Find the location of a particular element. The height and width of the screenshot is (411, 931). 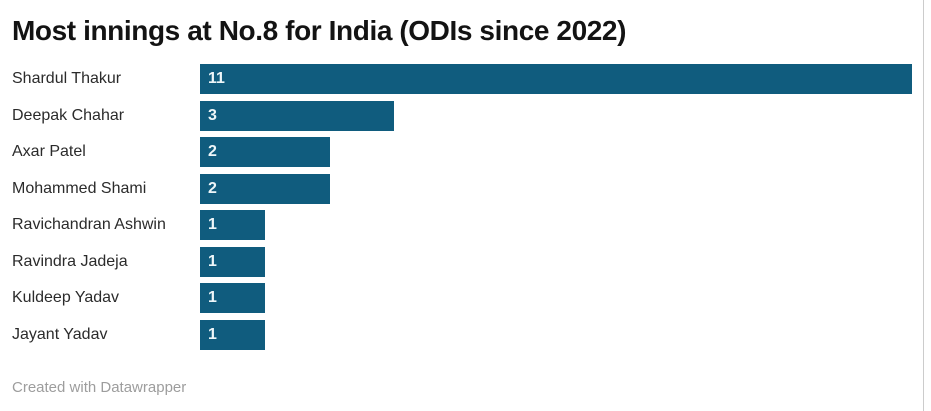

chart-row: Kuldeep Yadav 1 is located at coordinates (464, 298).